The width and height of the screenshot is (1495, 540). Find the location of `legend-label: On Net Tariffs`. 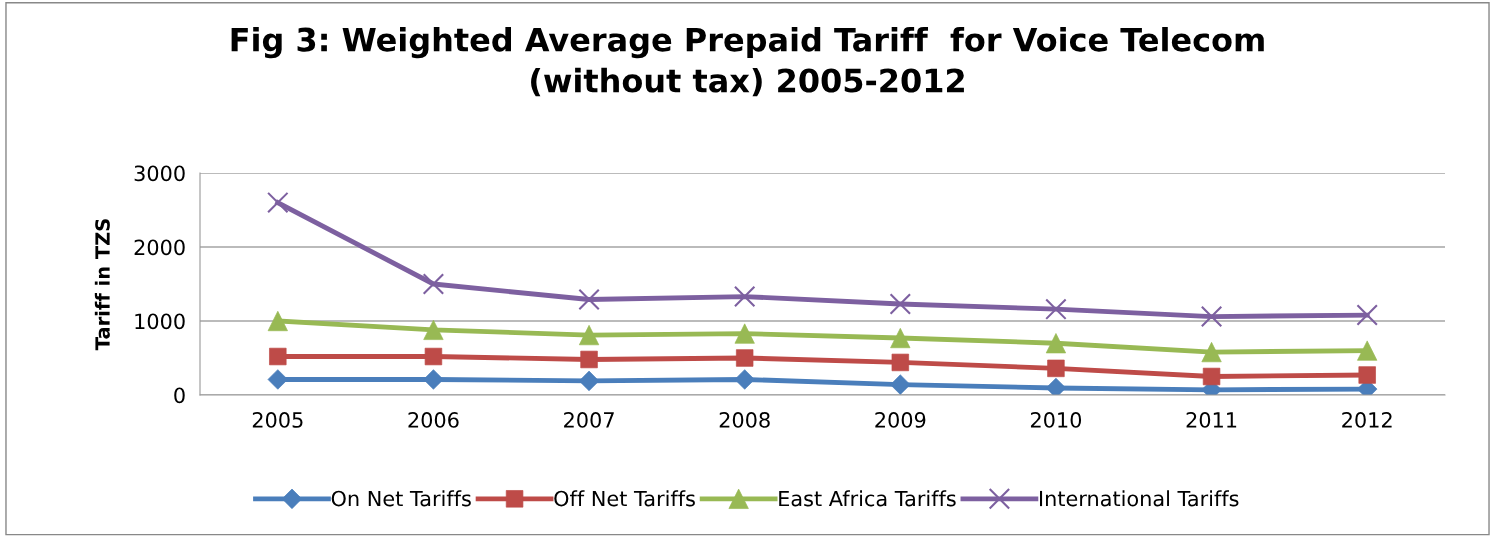

legend-label: On Net Tariffs is located at coordinates (401, 498).